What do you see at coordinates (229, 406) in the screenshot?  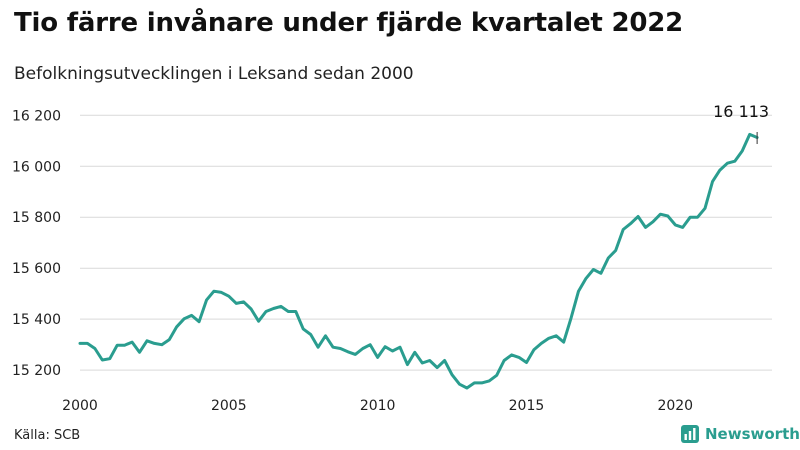 I see `x-tick-label: 2005` at bounding box center [229, 406].